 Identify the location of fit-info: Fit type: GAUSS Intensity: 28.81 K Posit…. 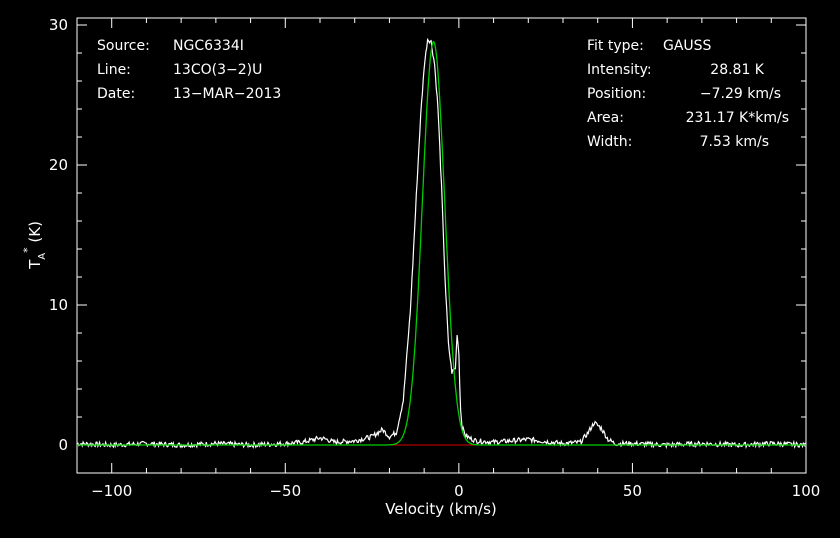
(688, 94).